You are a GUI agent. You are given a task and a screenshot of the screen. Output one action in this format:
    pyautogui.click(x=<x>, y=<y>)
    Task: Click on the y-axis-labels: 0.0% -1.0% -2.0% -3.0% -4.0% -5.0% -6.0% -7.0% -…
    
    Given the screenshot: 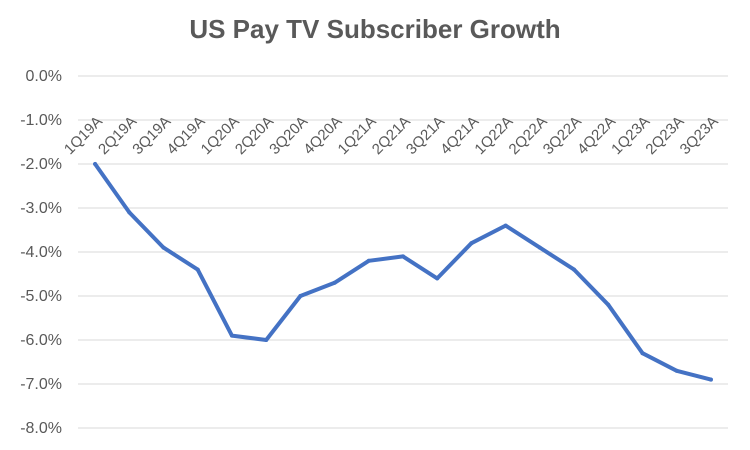 What is the action you would take?
    pyautogui.click(x=41, y=252)
    